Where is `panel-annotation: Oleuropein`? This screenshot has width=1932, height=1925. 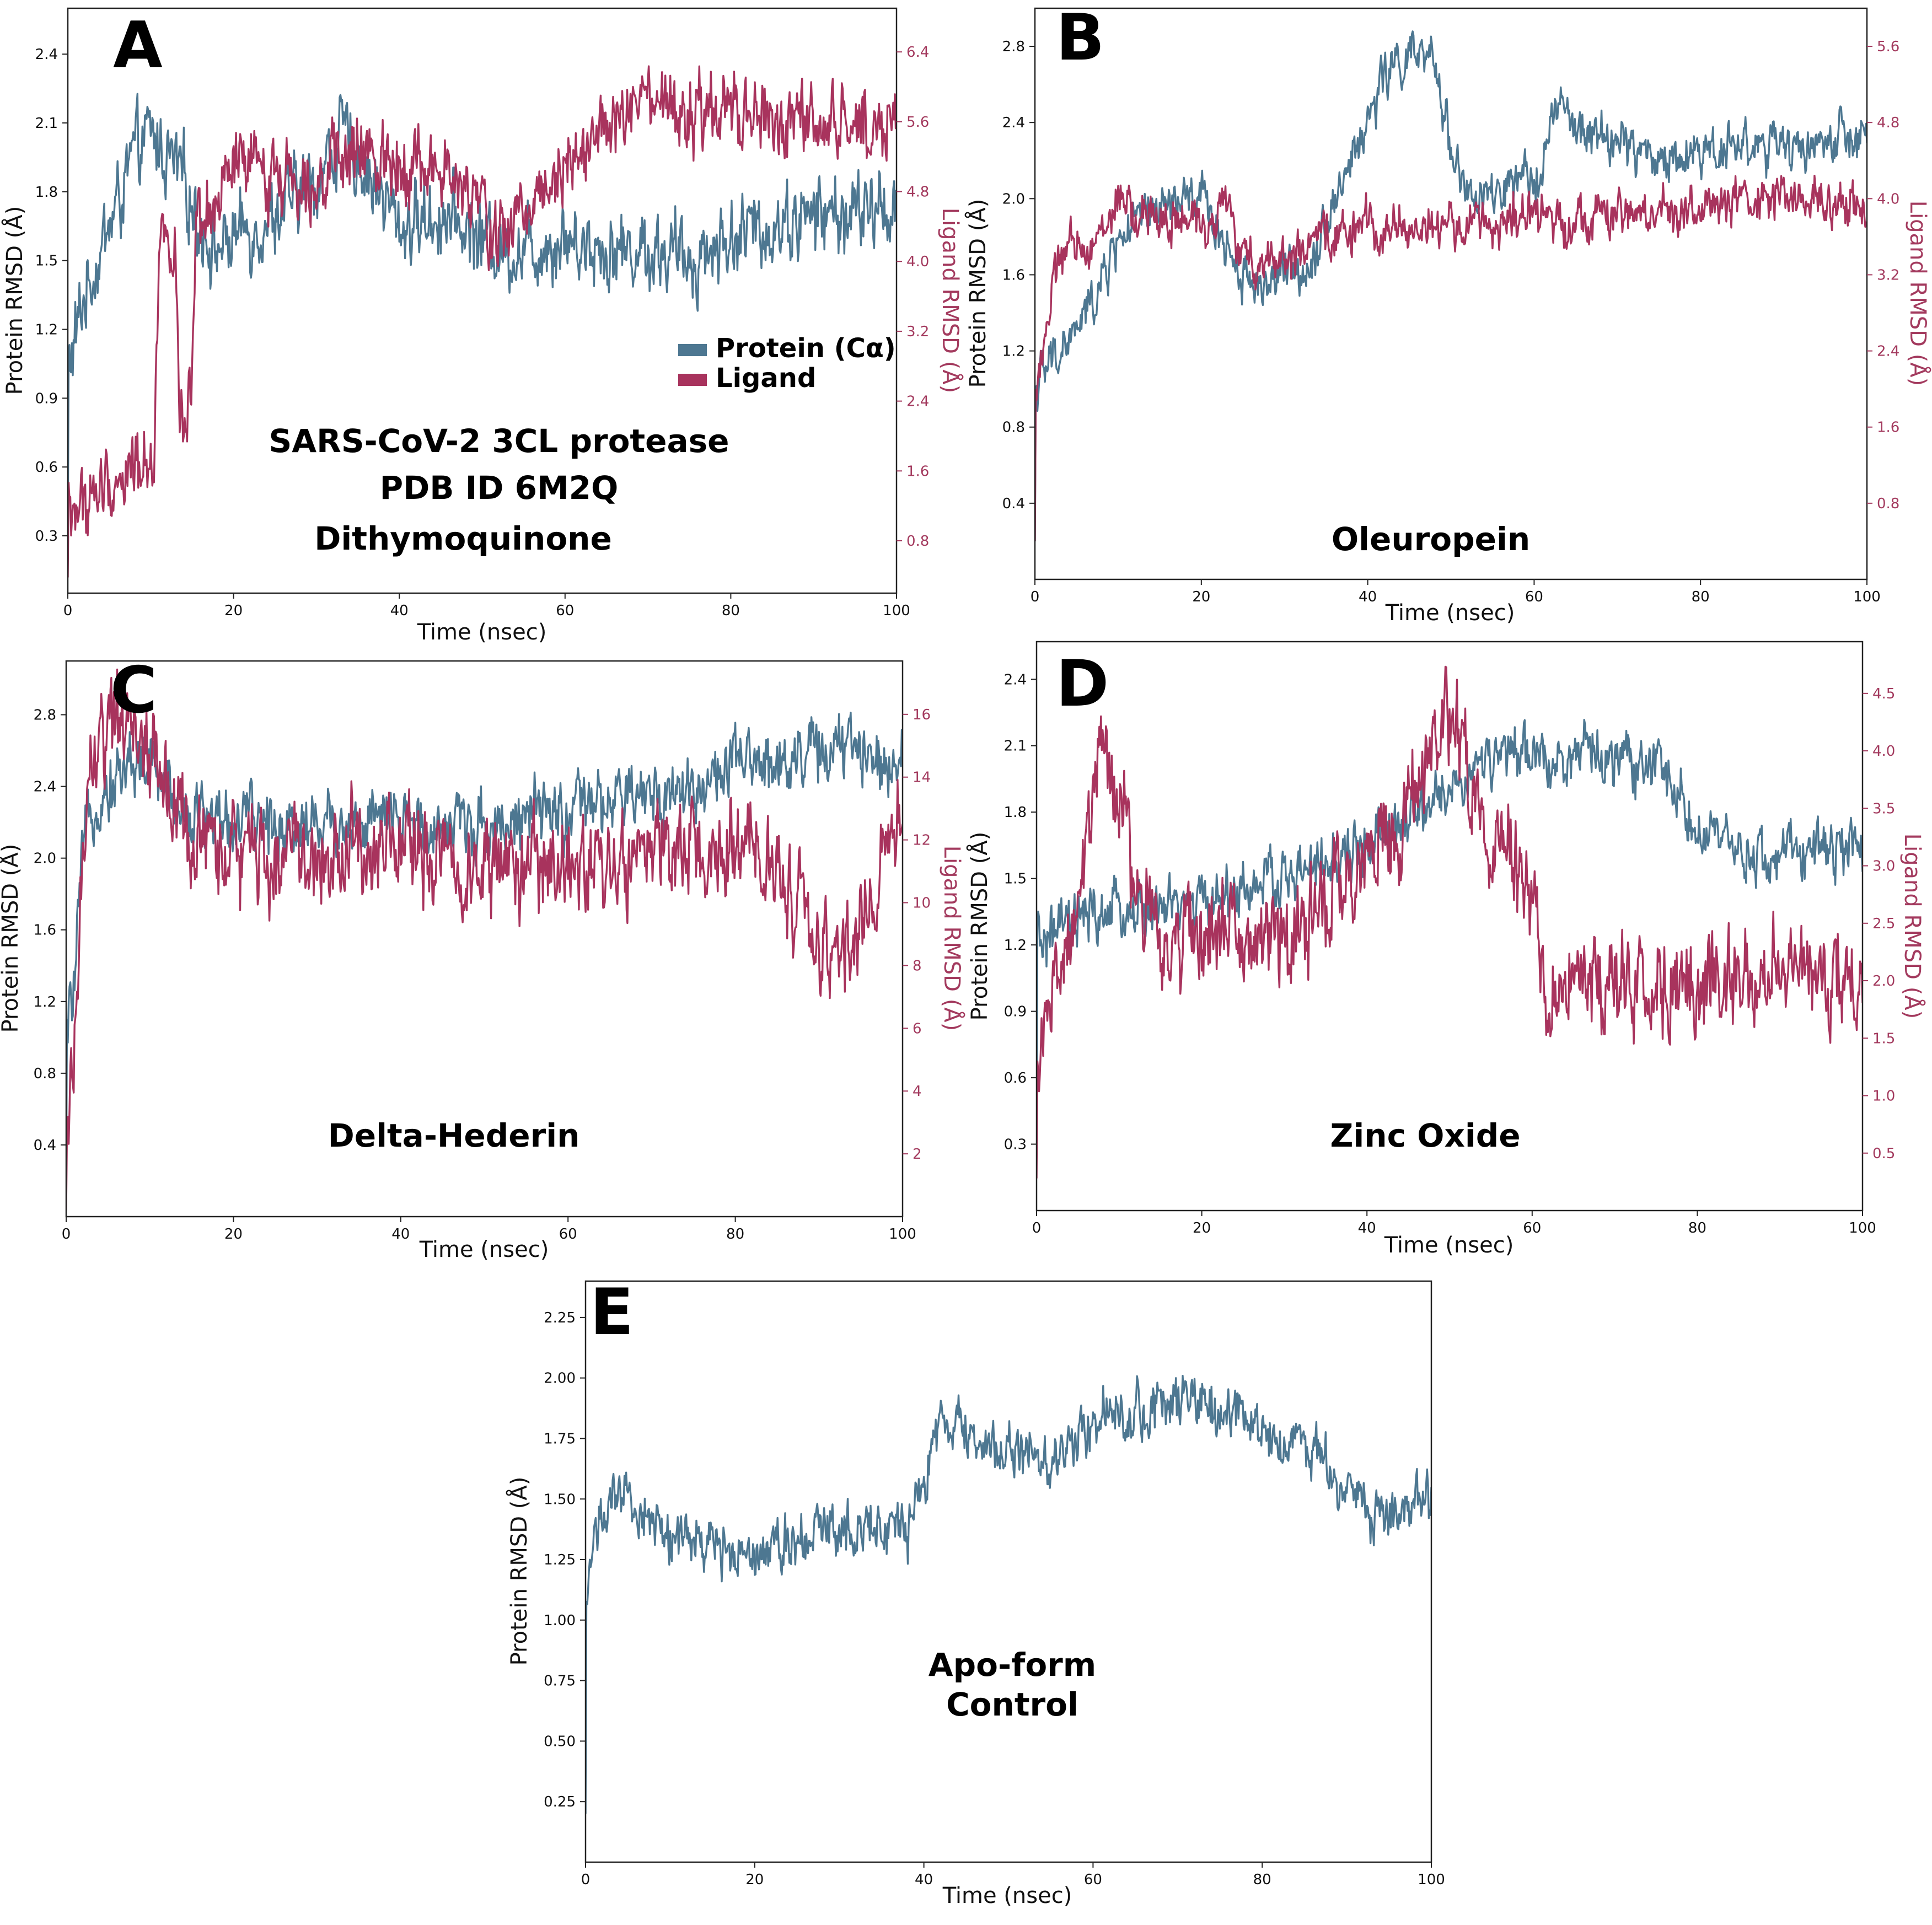 panel-annotation: Oleuropein is located at coordinates (1431, 539).